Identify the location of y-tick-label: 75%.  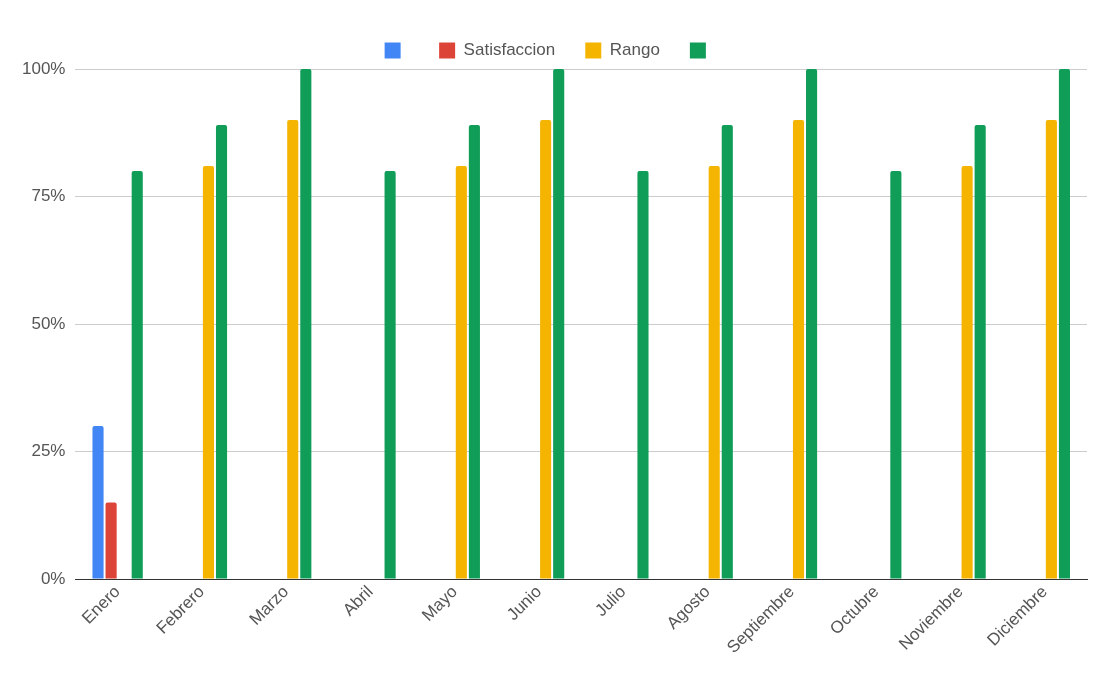
(48, 196).